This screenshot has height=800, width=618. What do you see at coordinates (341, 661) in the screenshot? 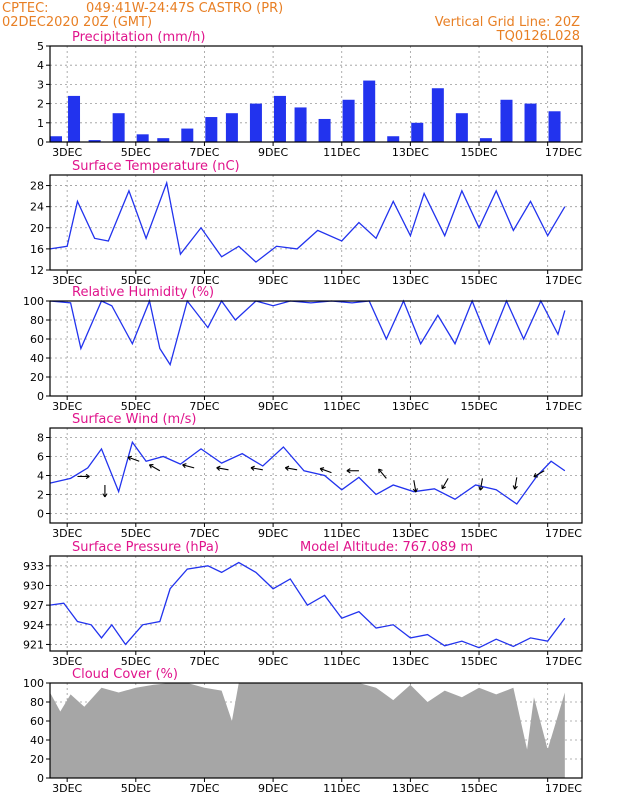
I see `pressure-xtick-label: 11DEC` at bounding box center [341, 661].